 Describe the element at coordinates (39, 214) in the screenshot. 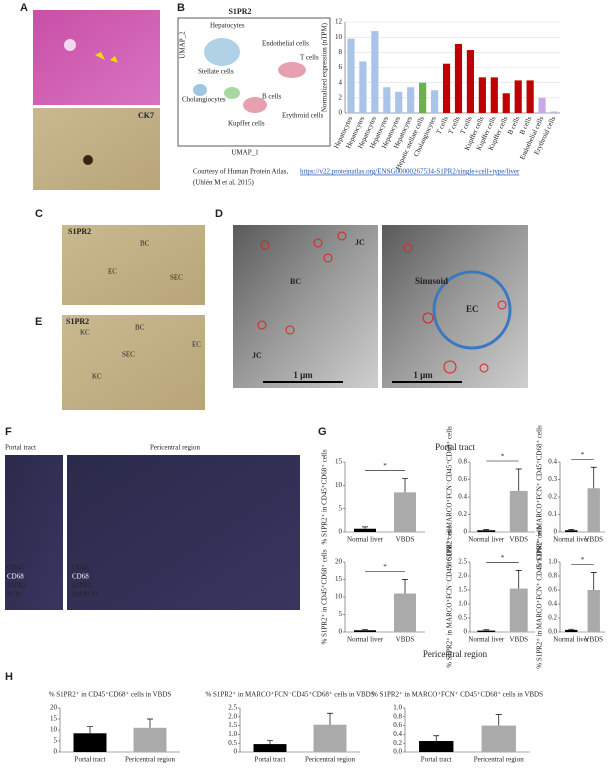

I see `panel-letter: C` at that location.